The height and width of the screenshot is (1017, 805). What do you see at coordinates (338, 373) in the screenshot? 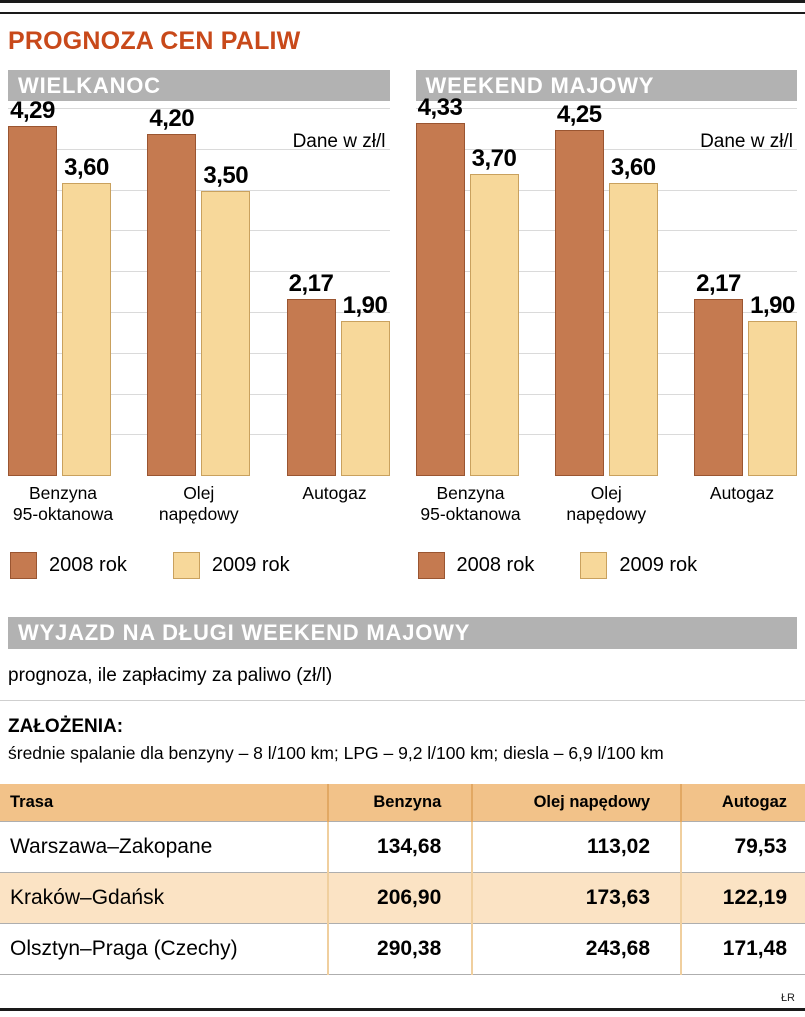
I see `bar-group-autogaz: 2,17 1,90` at bounding box center [338, 373].